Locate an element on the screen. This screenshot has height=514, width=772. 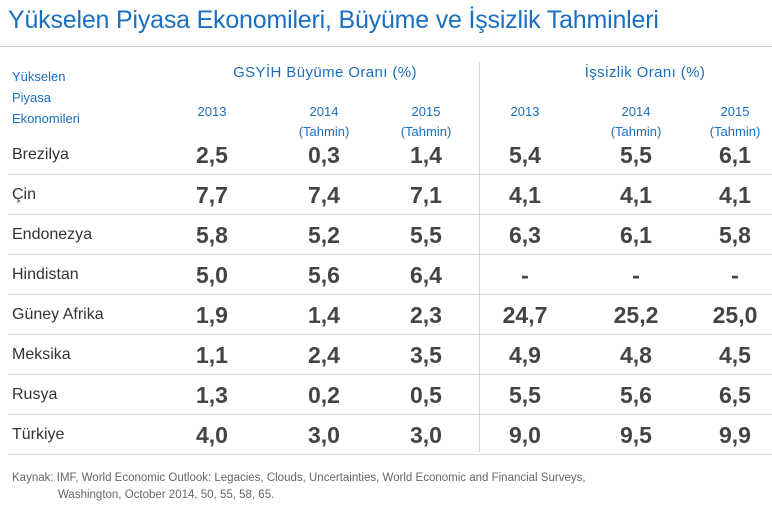
unemployment-cell: 5,4 is located at coordinates (525, 155).